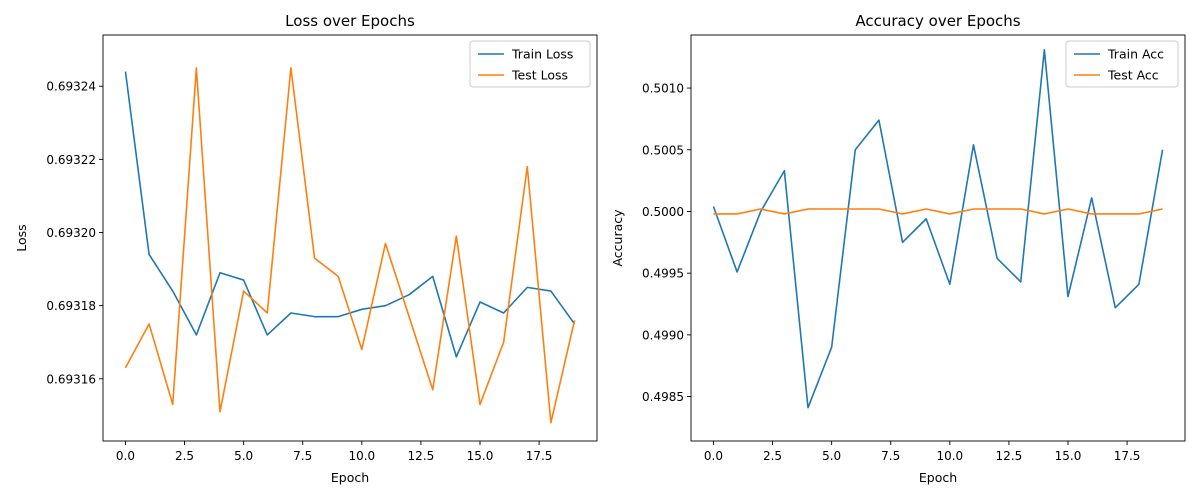 Image resolution: width=1200 pixels, height=500 pixels. I want to click on accuracy-y-tick-label: 0.4985, so click(663, 397).